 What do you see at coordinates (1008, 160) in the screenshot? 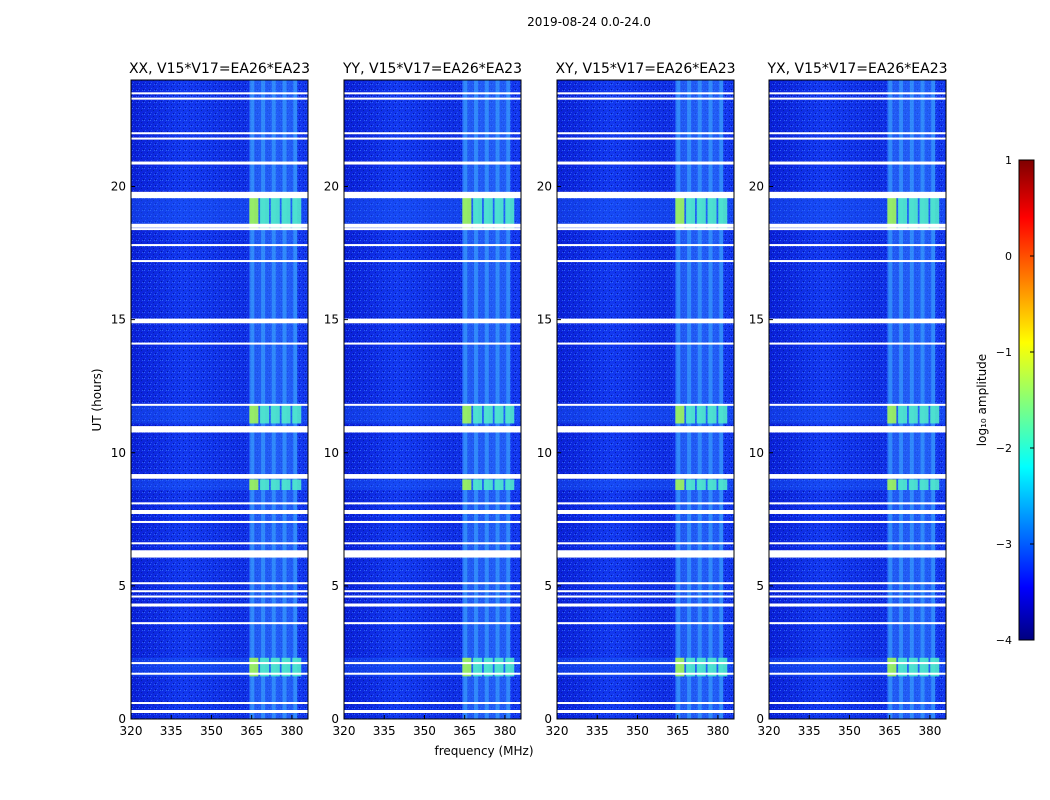
I see `colorbar-tick-label: 1` at bounding box center [1008, 160].